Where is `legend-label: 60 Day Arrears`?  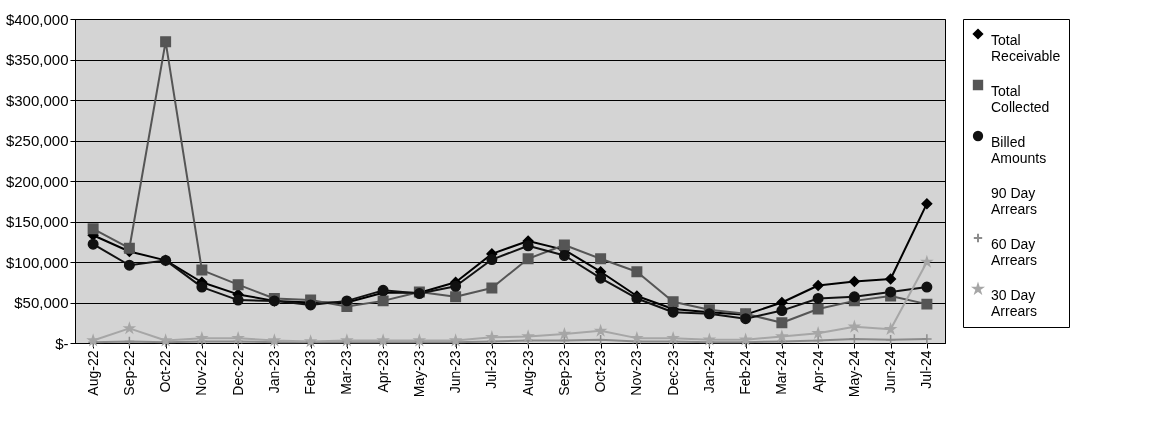
legend-label: 60 Day Arrears is located at coordinates (1014, 252).